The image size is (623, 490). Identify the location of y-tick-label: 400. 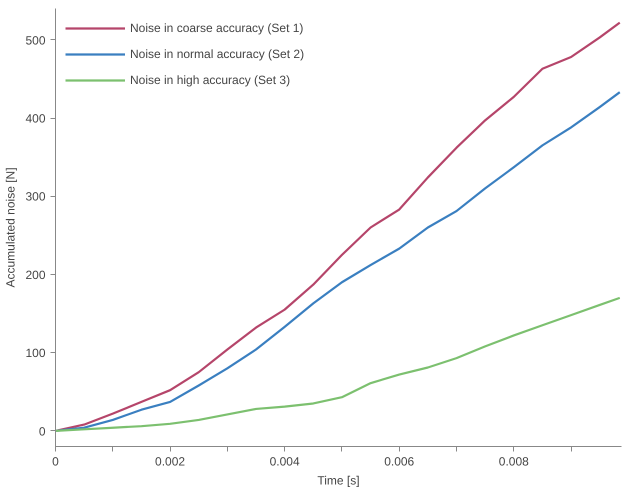
(35, 119).